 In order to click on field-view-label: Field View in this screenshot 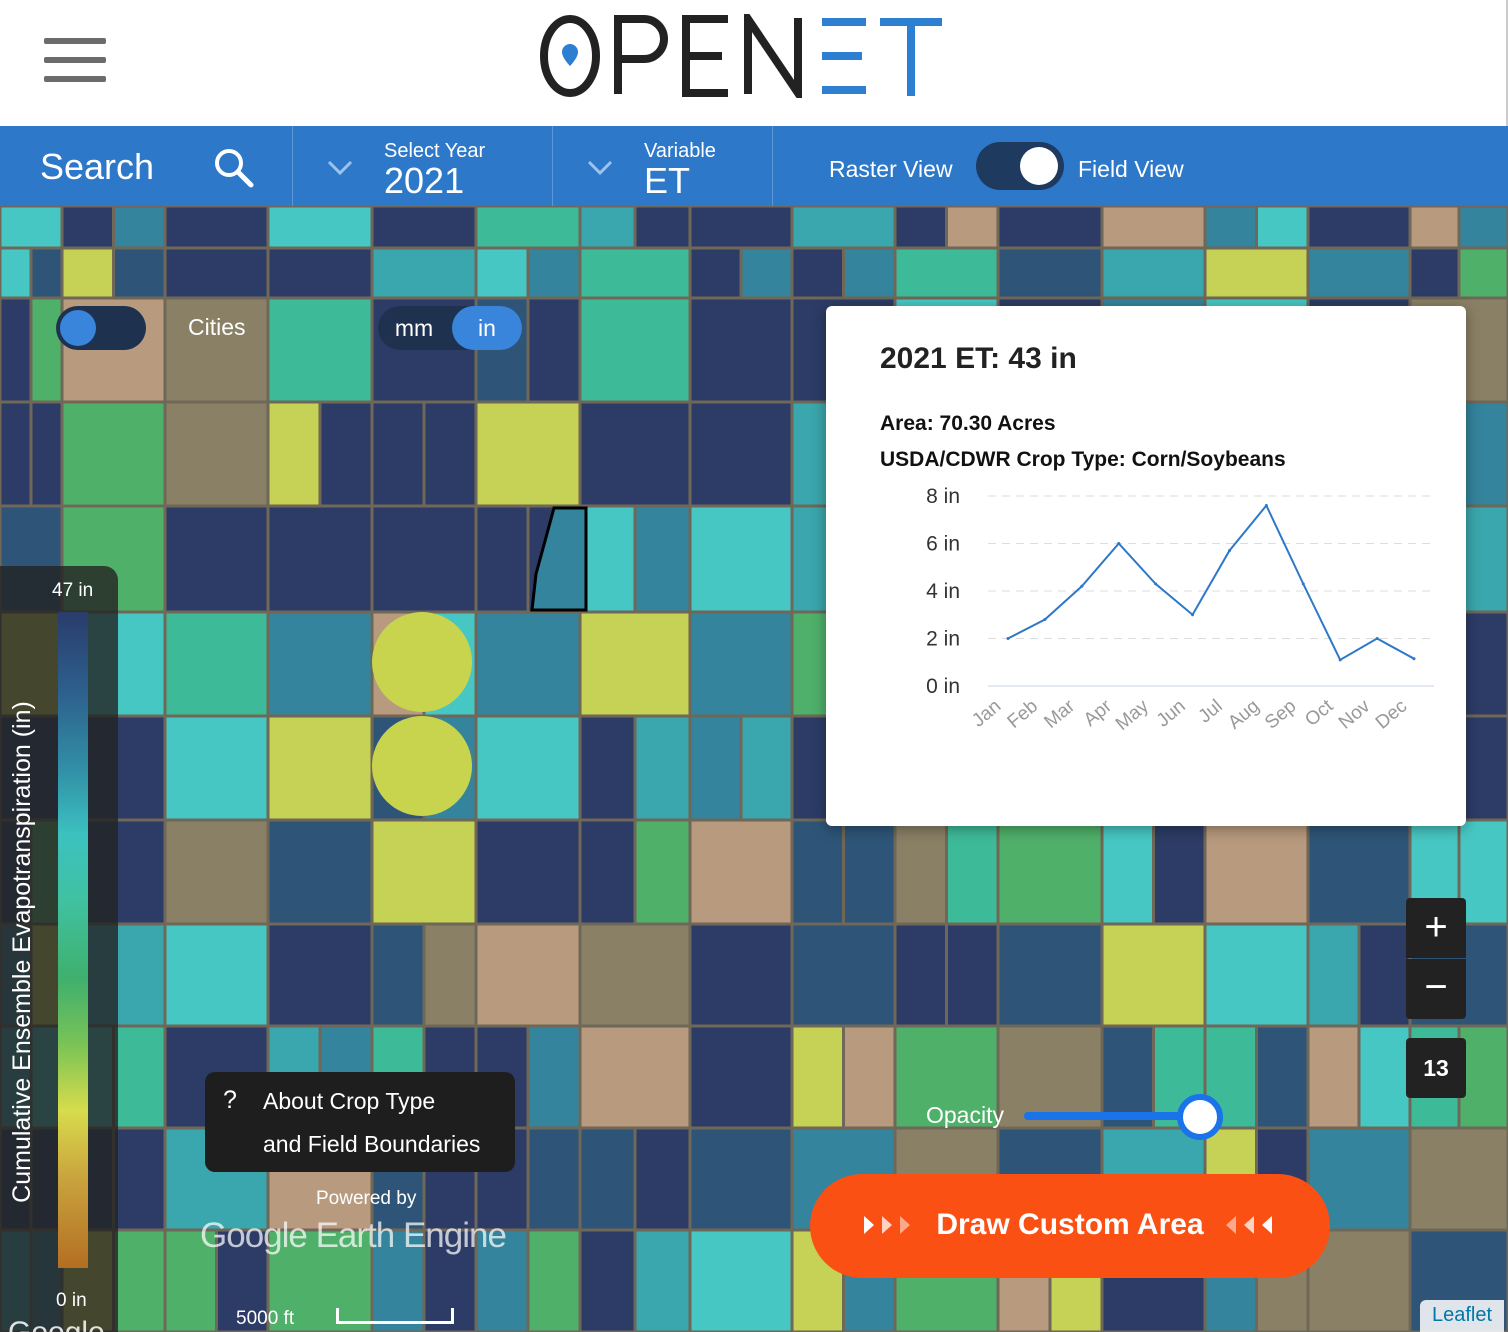, I will do `click(1131, 169)`.